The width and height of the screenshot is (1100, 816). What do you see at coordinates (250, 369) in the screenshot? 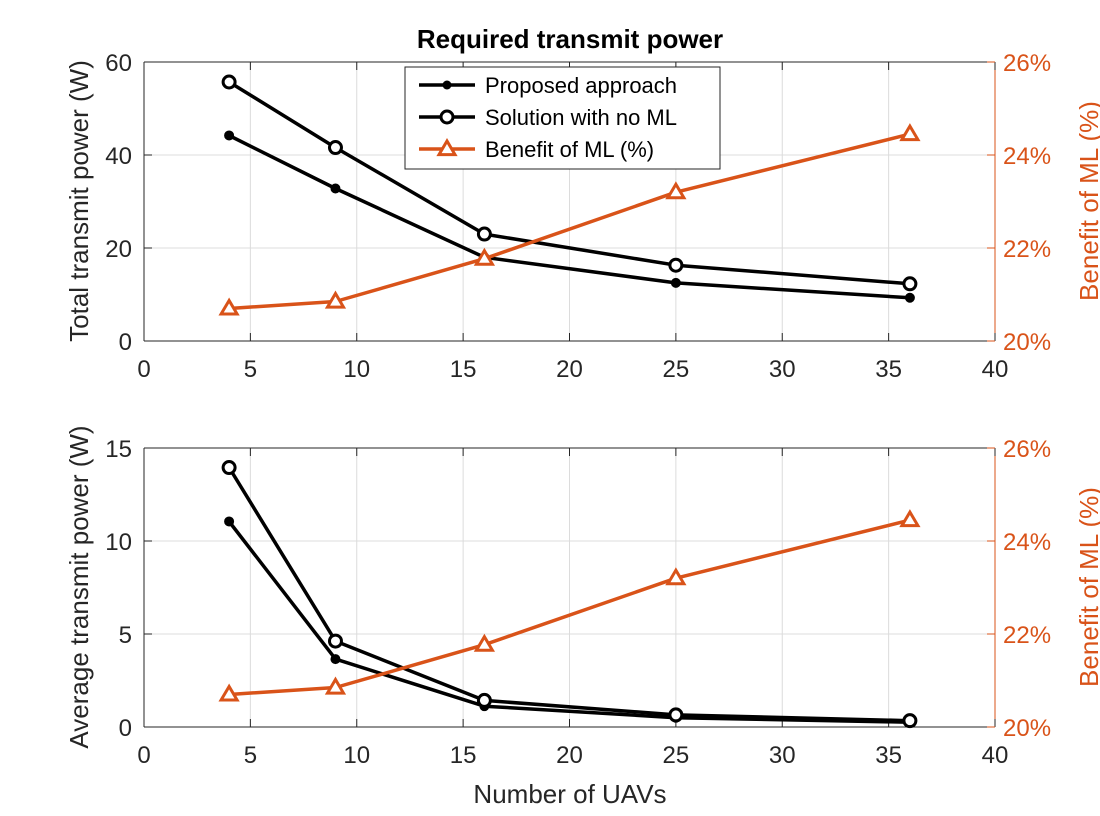
I see `top-chart-x-tick-label: 5` at bounding box center [250, 369].